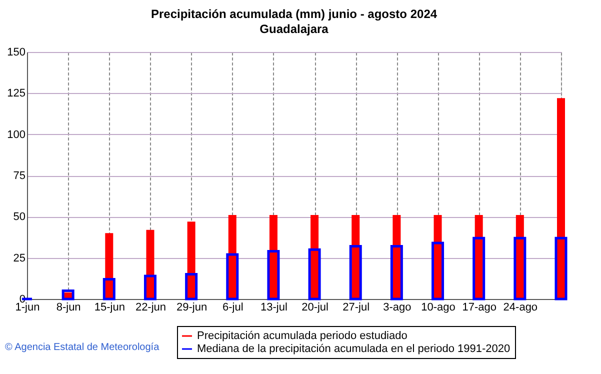  Describe the element at coordinates (150, 308) in the screenshot. I see `x-tick-label: 22-jun` at that location.